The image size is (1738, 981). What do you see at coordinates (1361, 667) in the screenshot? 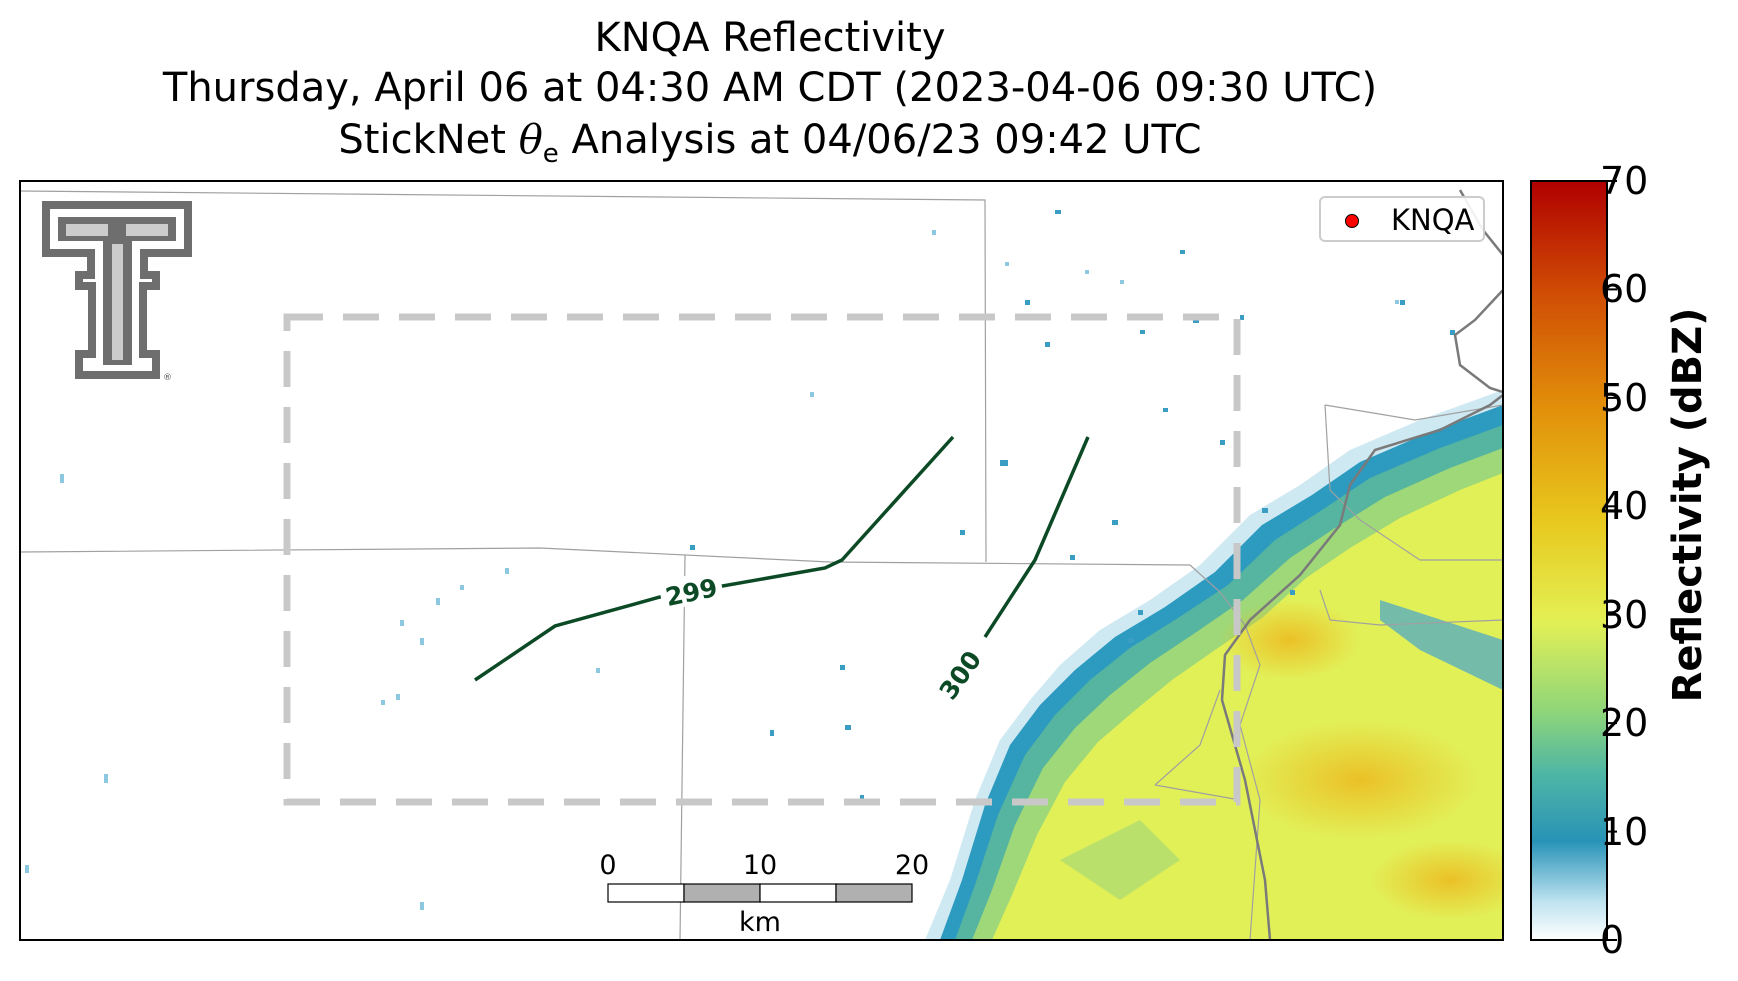
I see `state-boundary-line` at bounding box center [1361, 667].